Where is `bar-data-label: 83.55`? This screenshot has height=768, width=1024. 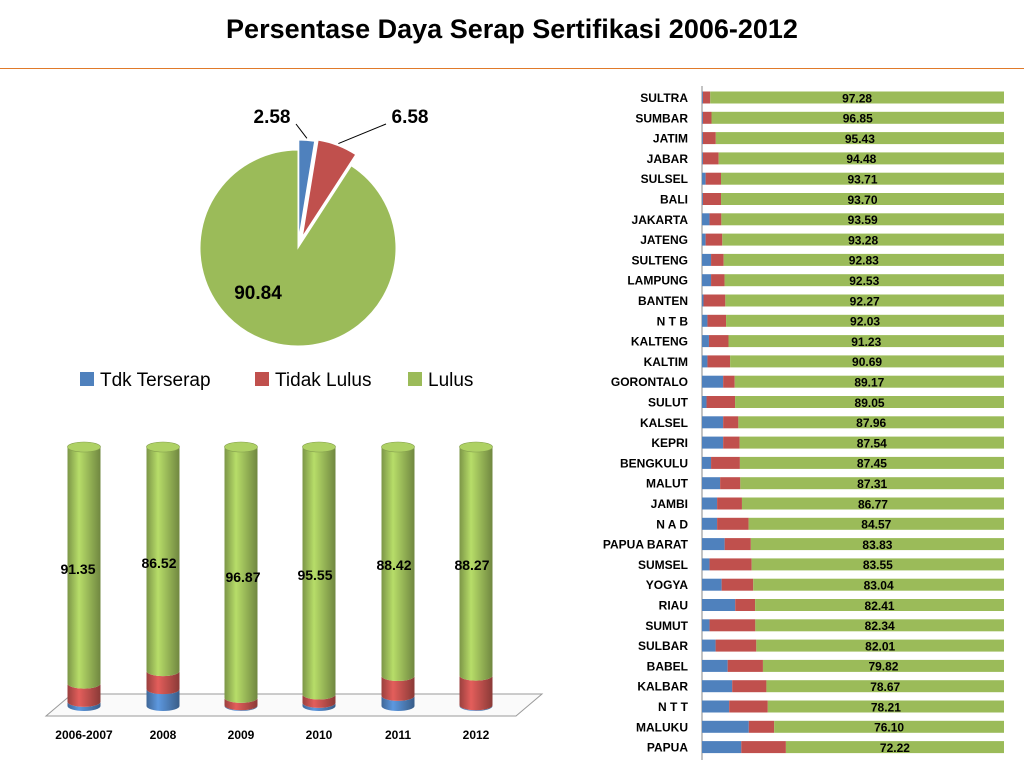
bar-data-label: 83.55 is located at coordinates (878, 565).